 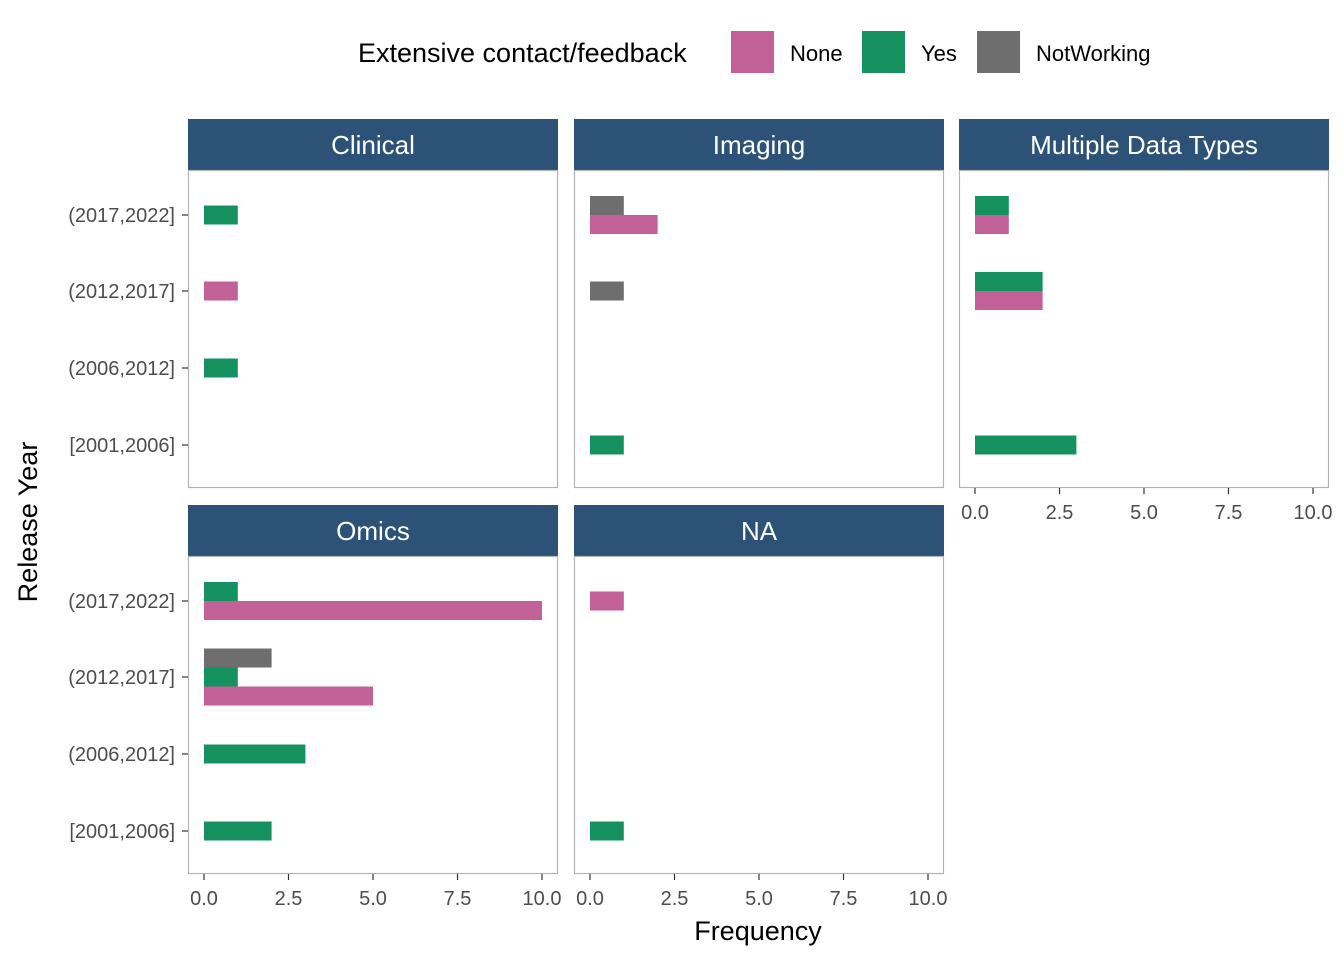 What do you see at coordinates (759, 304) in the screenshot?
I see `facet-imaging: Imaging` at bounding box center [759, 304].